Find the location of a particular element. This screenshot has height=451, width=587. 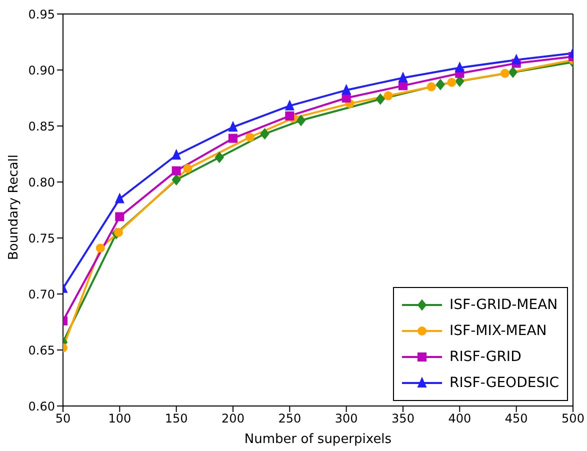

x-tick-label: 350 is located at coordinates (403, 419).